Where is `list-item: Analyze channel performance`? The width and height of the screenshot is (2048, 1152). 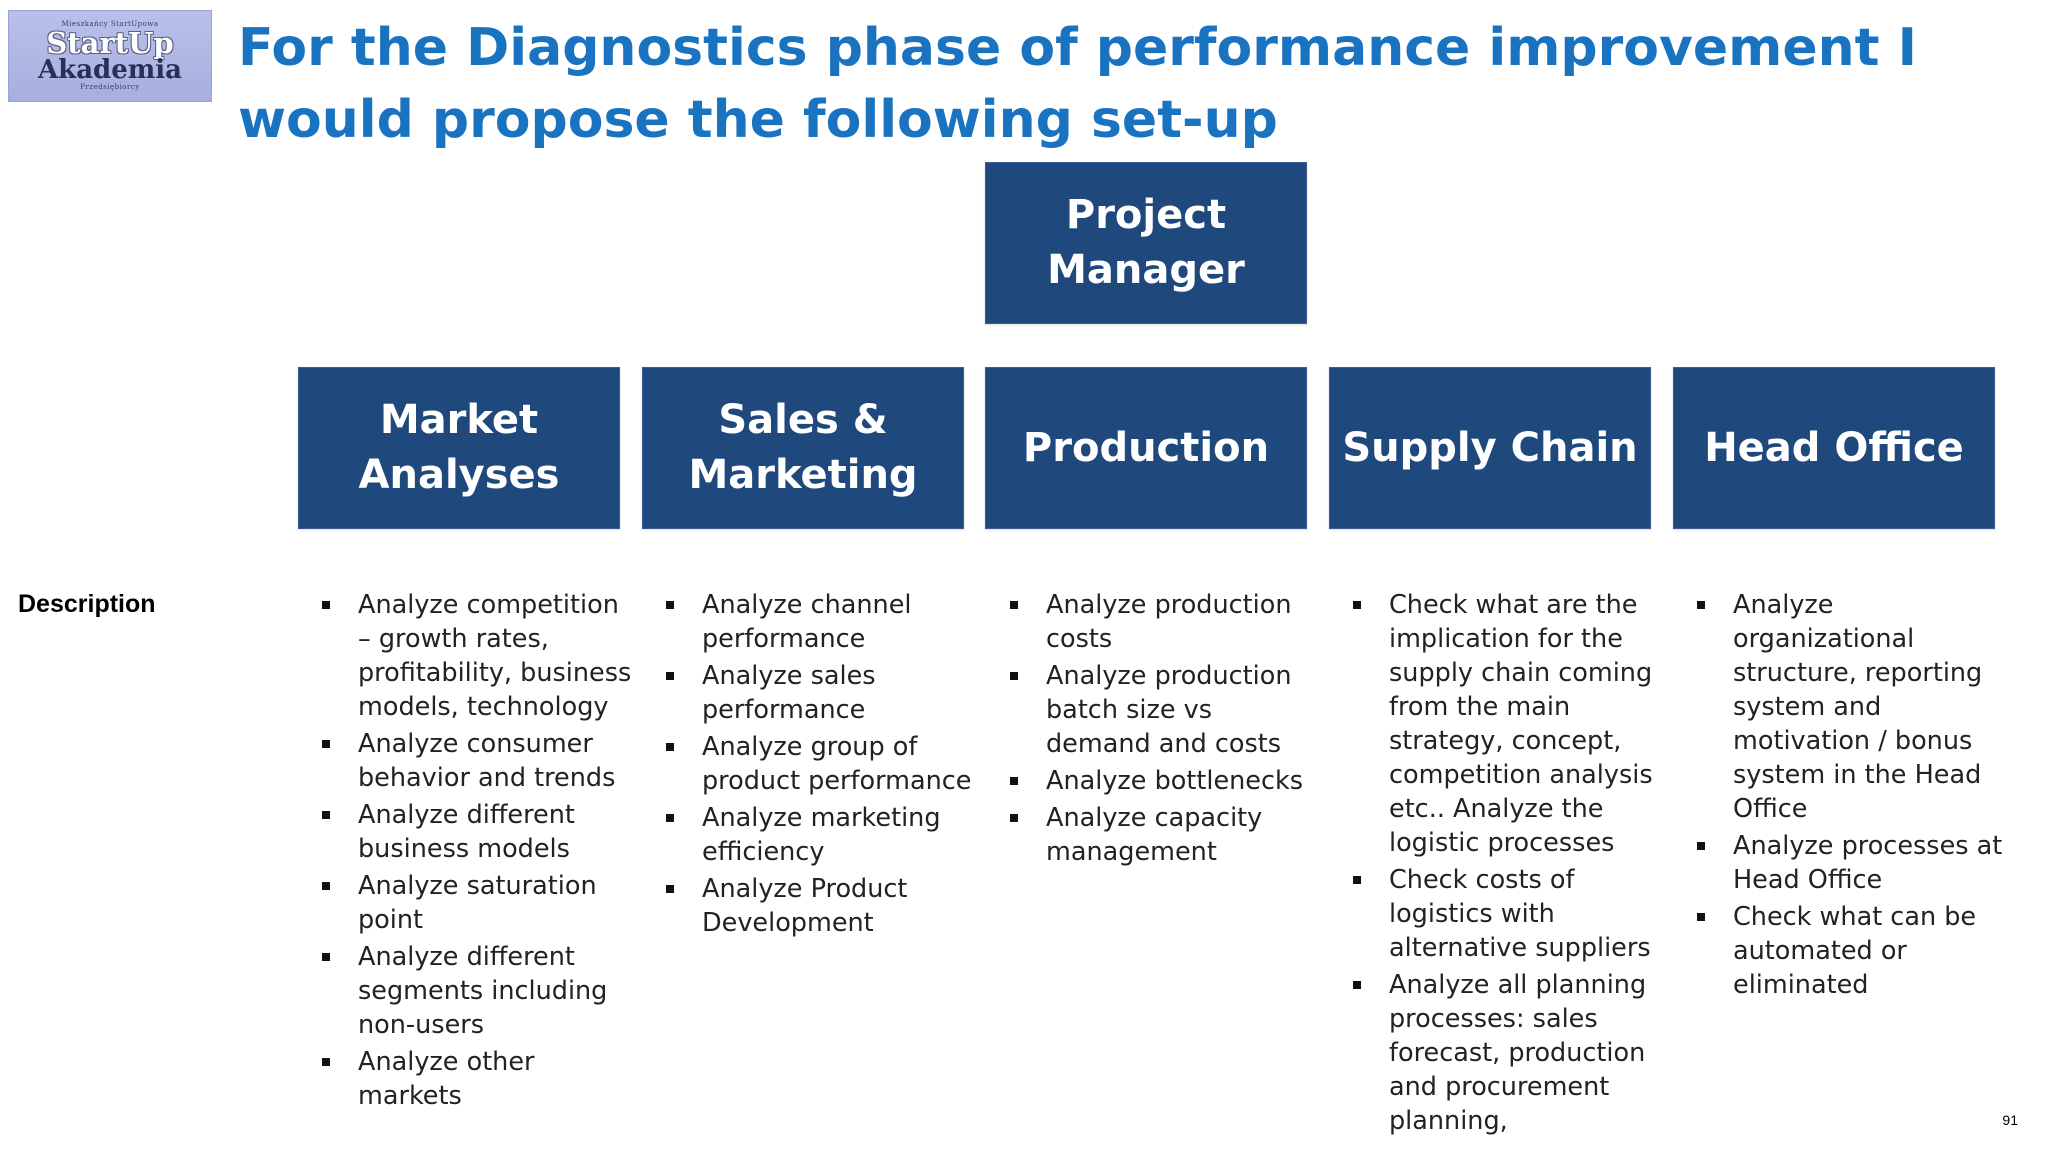 list-item: Analyze channel performance is located at coordinates (821, 622).